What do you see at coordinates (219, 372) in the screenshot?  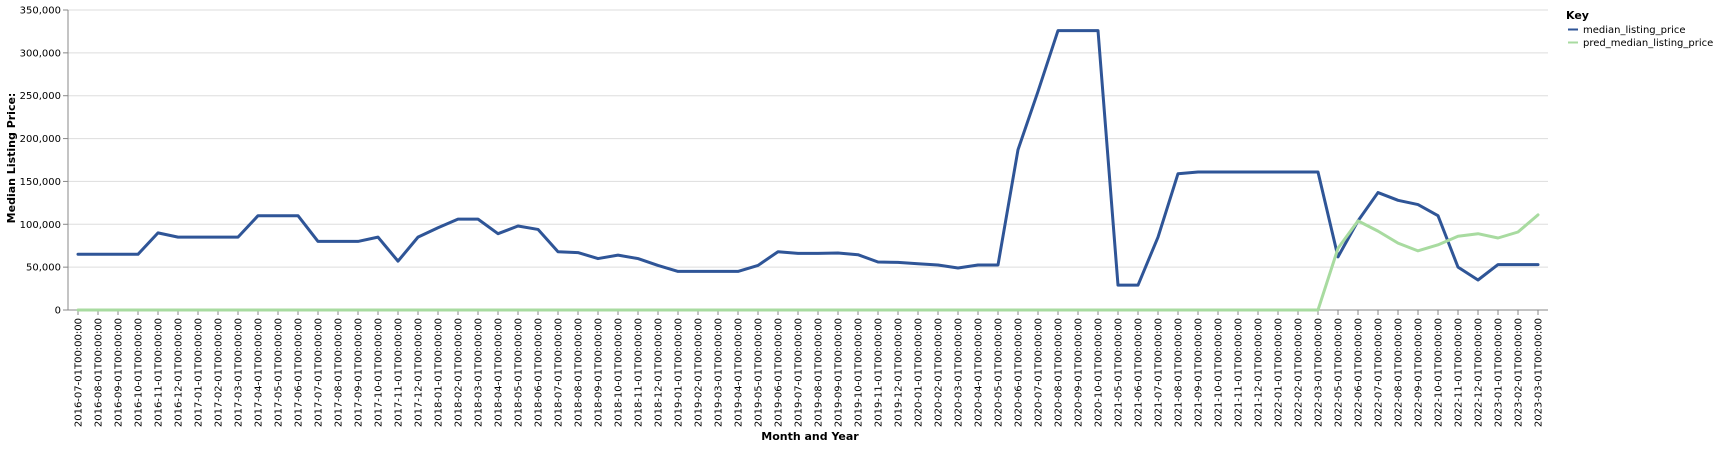 I see `x-tick-label: 2017-02-01T00:00:00` at bounding box center [219, 372].